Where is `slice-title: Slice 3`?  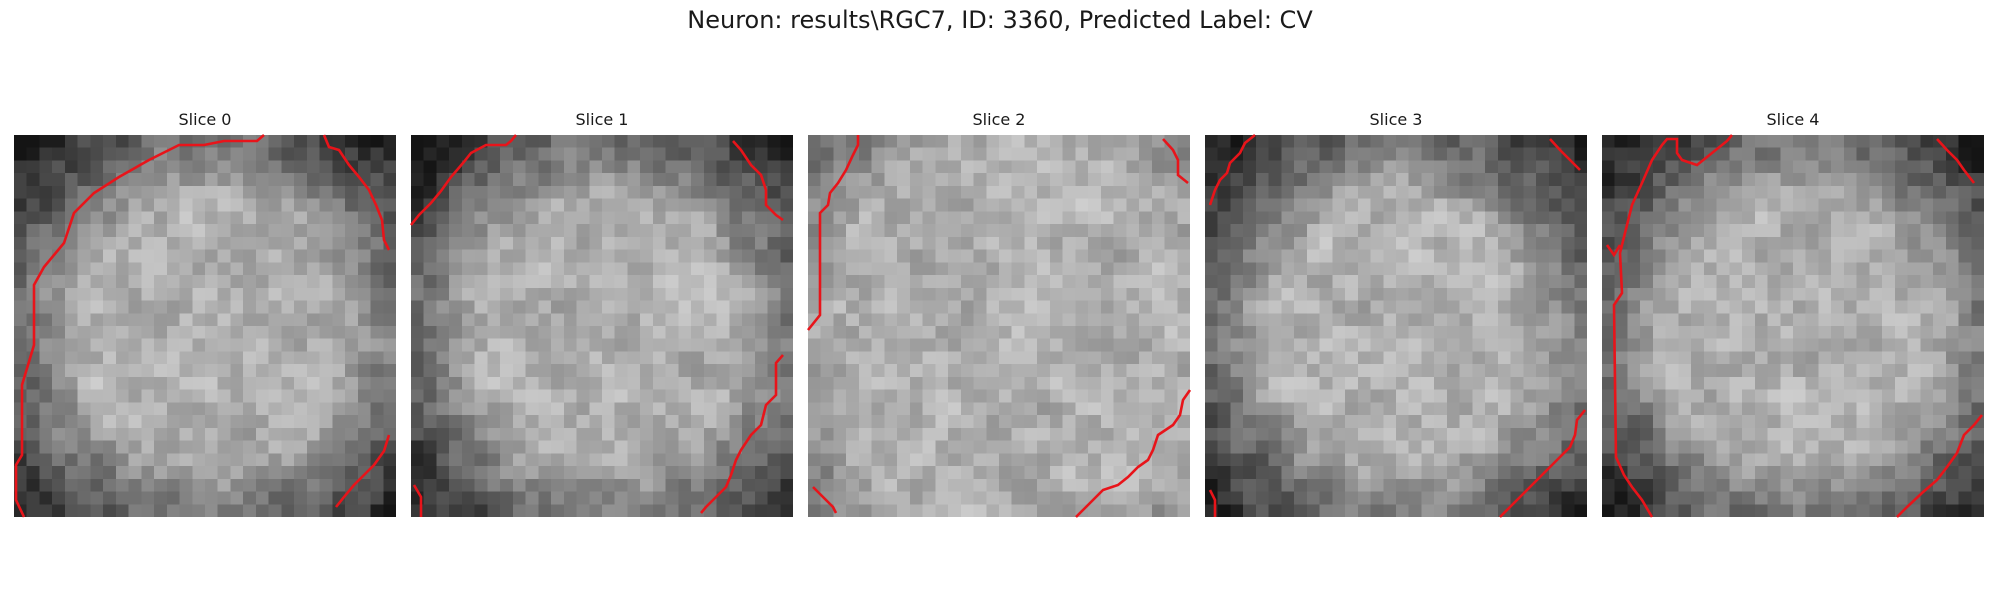
slice-title: Slice 3 is located at coordinates (1396, 119).